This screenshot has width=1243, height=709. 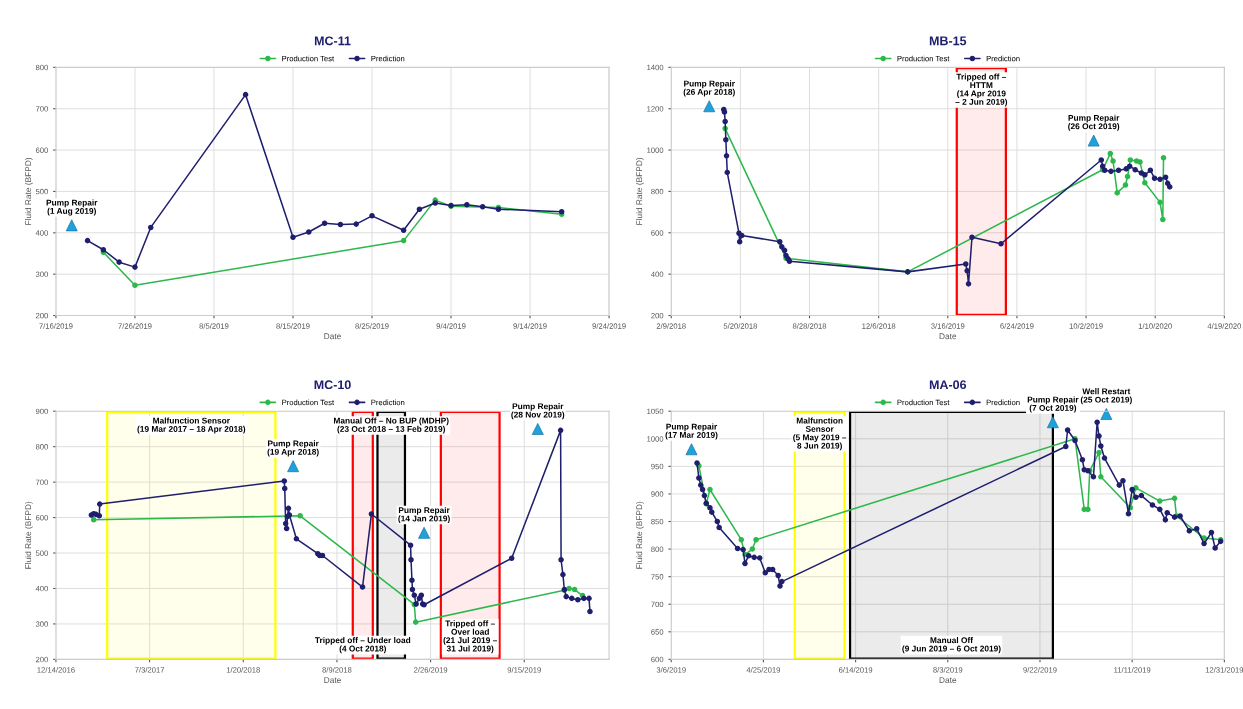 What do you see at coordinates (1053, 404) in the screenshot?
I see `annotation: Pump Repair (7 Oct 2019)` at bounding box center [1053, 404].